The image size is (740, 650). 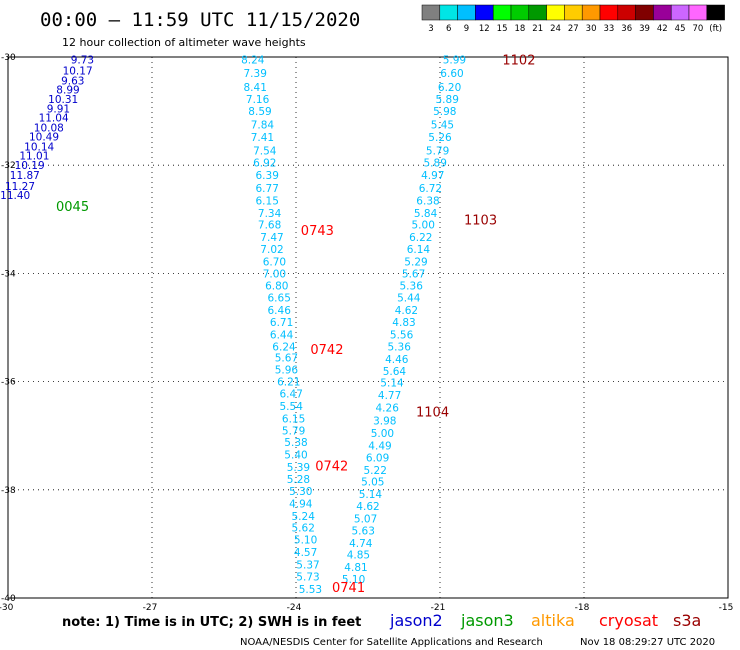 What do you see at coordinates (258, 100) in the screenshot?
I see `wave-height-point: 7.16` at bounding box center [258, 100].